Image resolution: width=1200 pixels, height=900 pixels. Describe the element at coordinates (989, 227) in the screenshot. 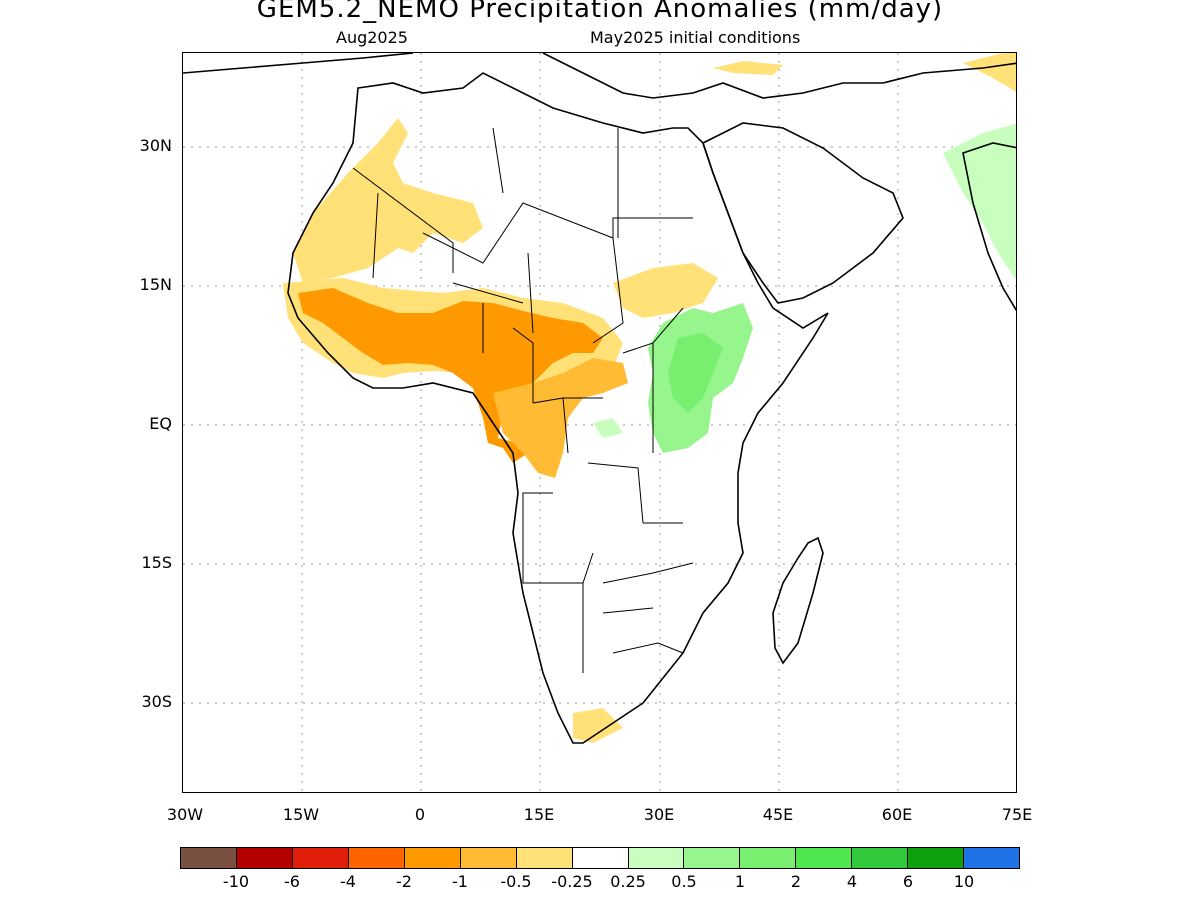

I see `india-coastline` at that location.